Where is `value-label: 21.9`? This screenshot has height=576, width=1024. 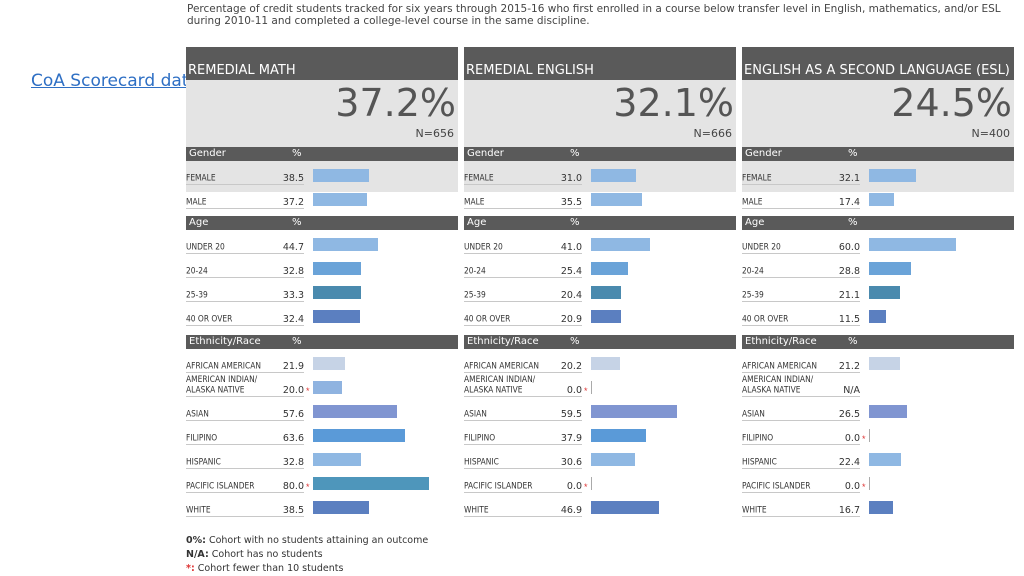
value-label: 21.9 is located at coordinates (293, 366).